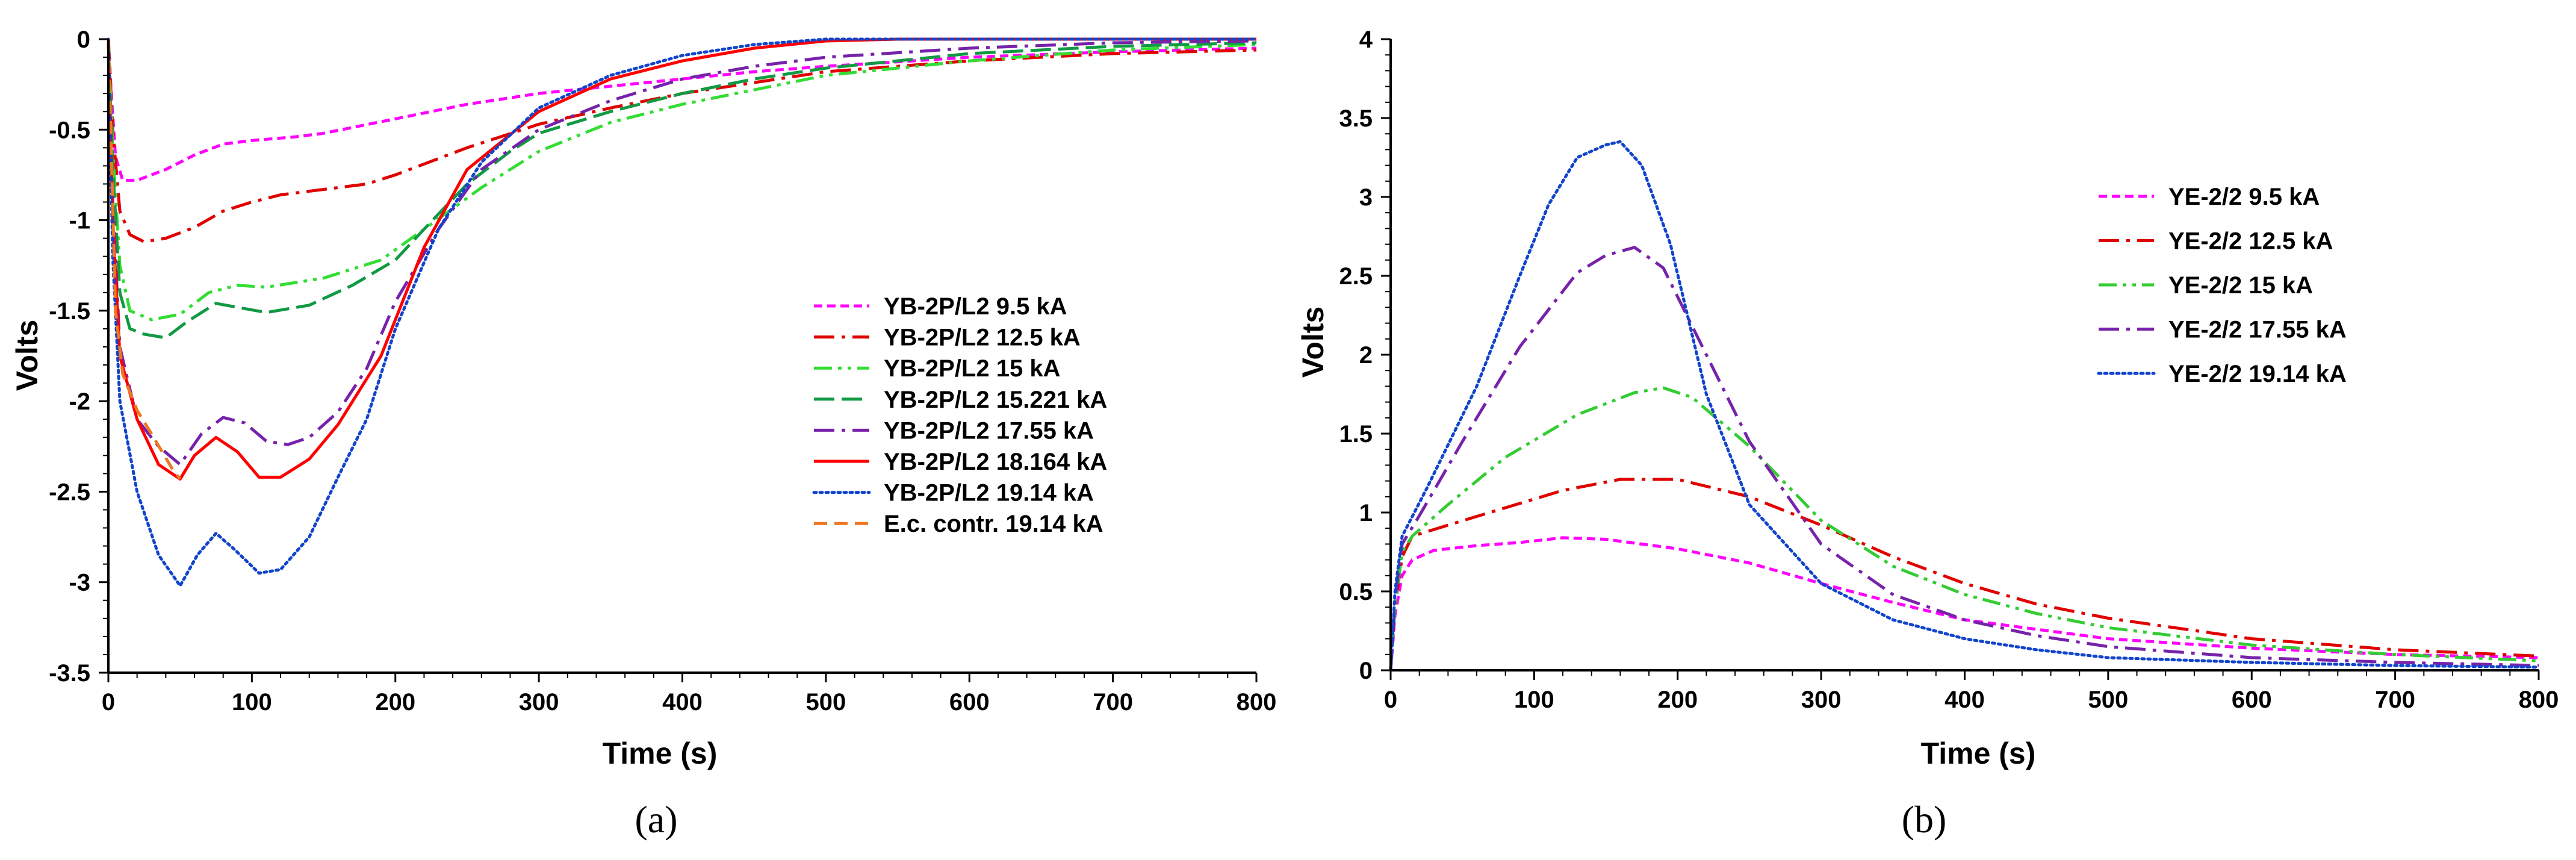 Image resolution: width=2576 pixels, height=860 pixels. Describe the element at coordinates (993, 524) in the screenshot. I see `legend-label: E.c. contr. 19.14 kA` at that location.